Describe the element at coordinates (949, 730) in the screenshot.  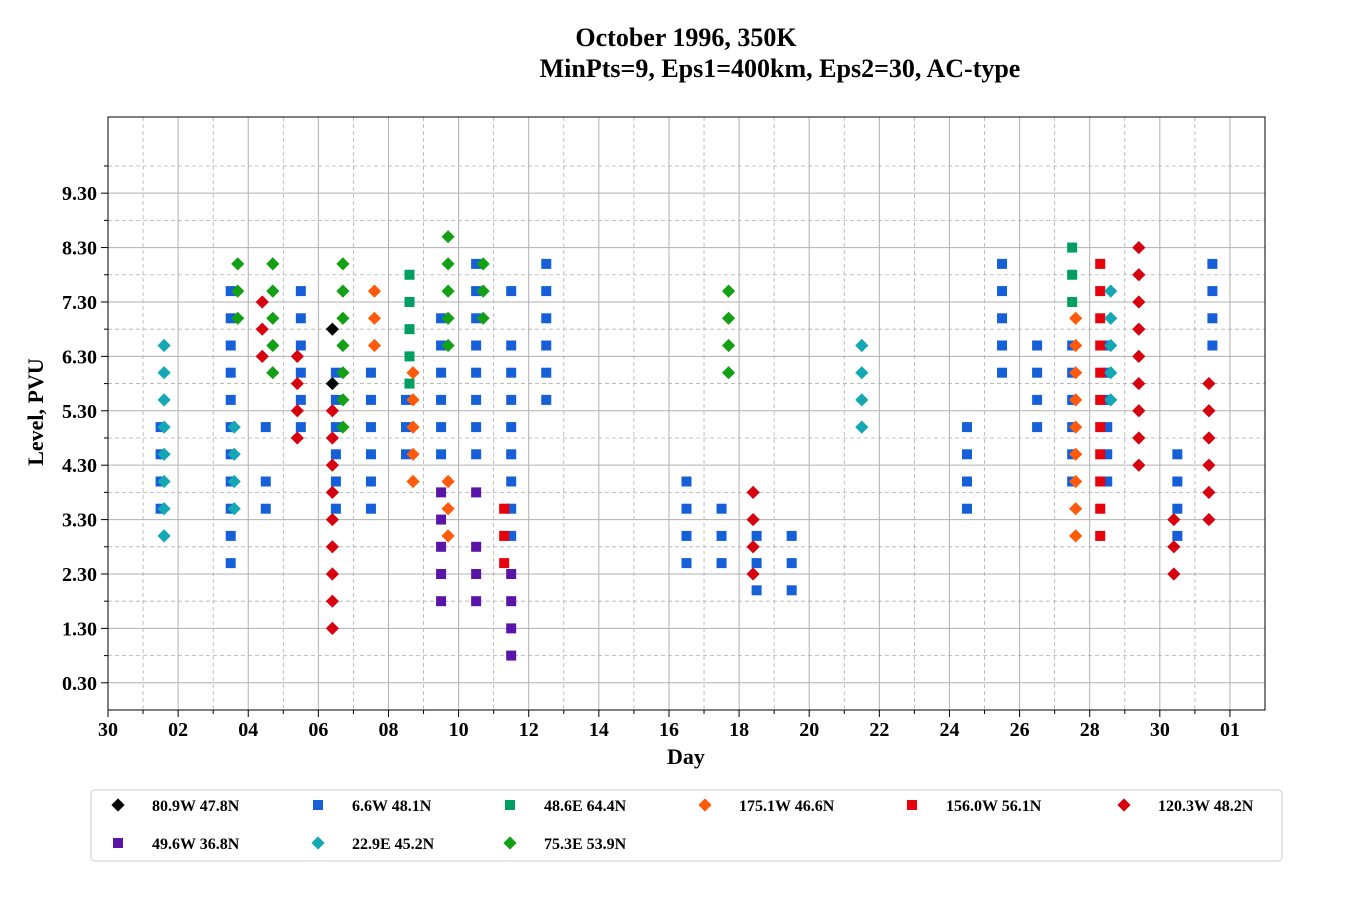
I see `x-tick-label: 24` at that location.